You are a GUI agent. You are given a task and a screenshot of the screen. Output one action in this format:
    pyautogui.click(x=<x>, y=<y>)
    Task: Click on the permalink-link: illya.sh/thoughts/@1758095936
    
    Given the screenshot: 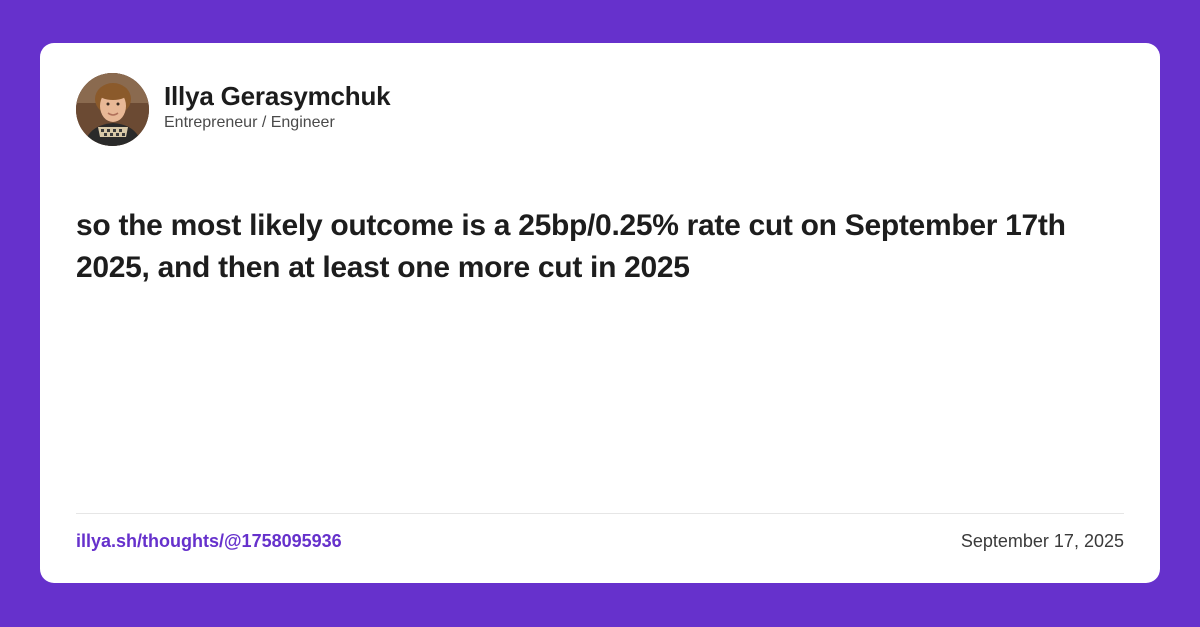 What is the action you would take?
    pyautogui.click(x=209, y=541)
    